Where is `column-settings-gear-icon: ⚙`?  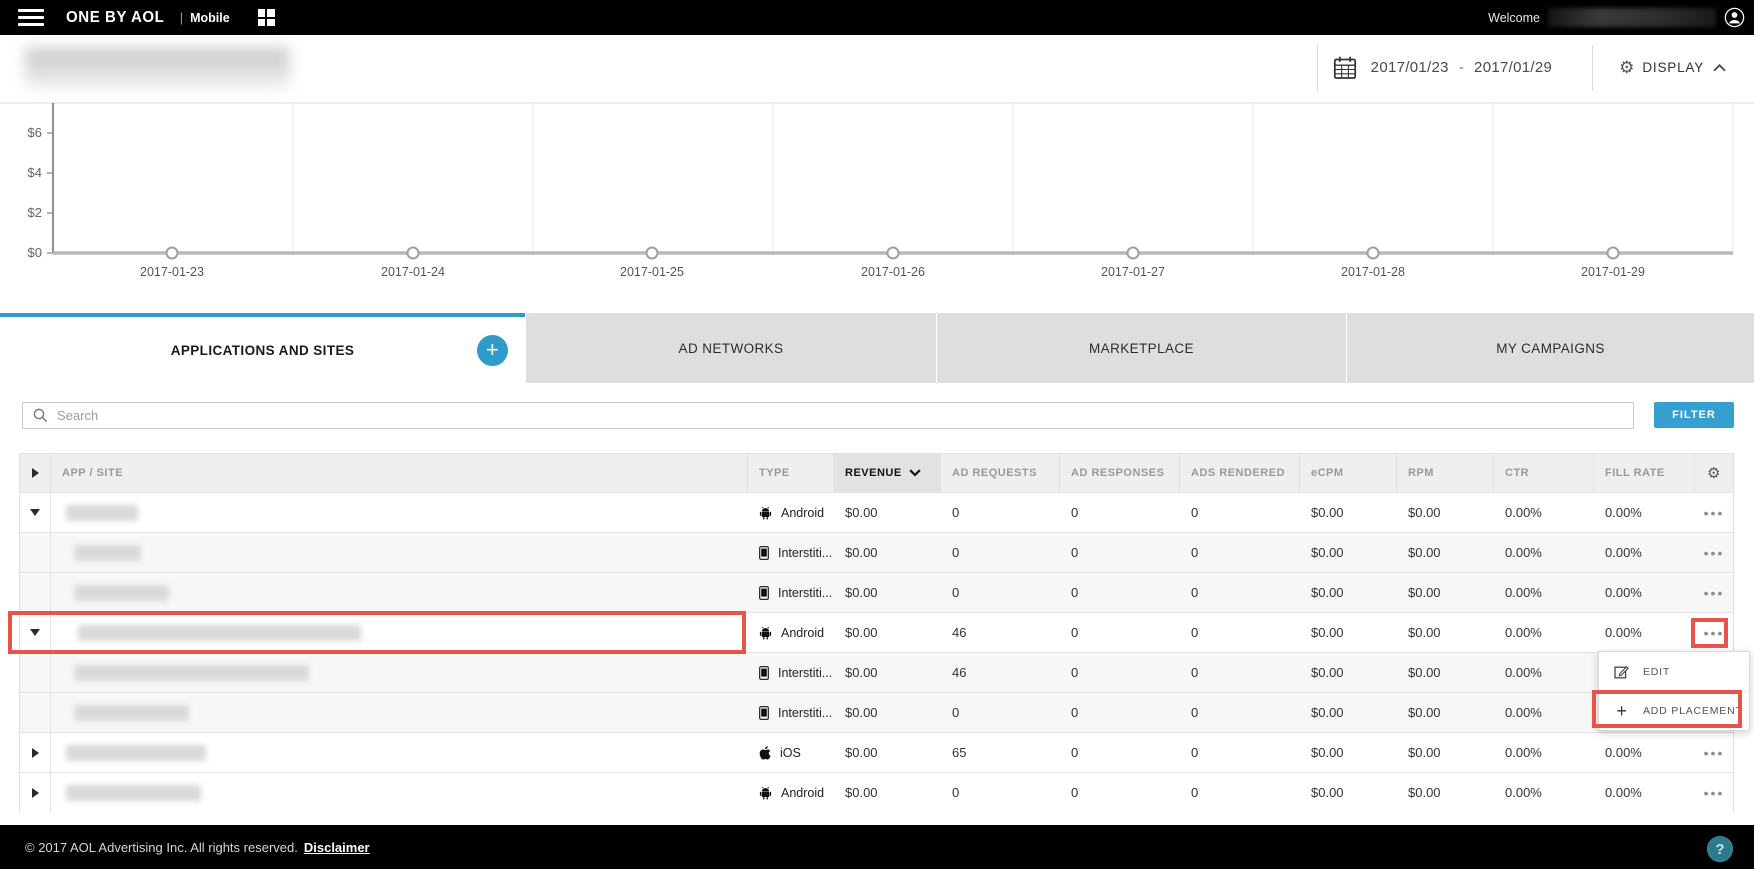 column-settings-gear-icon: ⚙ is located at coordinates (1714, 473).